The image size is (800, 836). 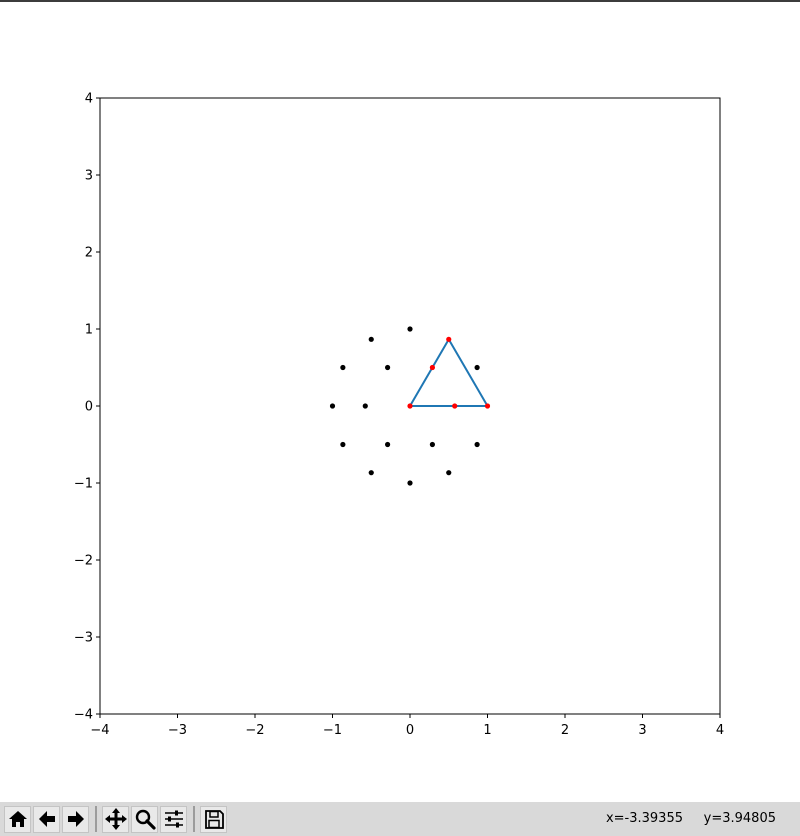 I want to click on cursor-coordinates: x=-3.39355 y=3.94805, so click(x=690, y=818).